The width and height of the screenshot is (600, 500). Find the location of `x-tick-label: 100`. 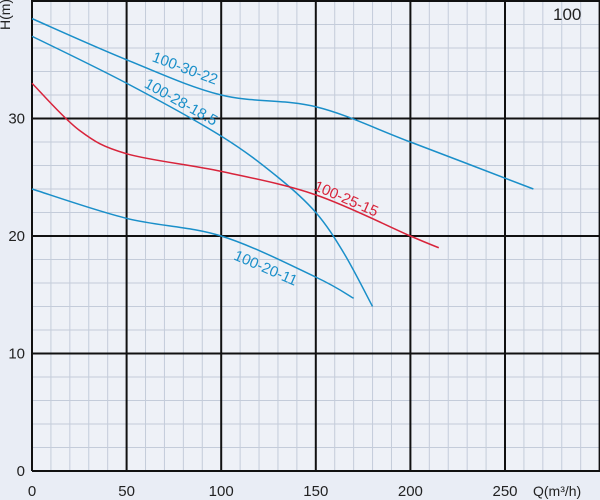

x-tick-label: 100 is located at coordinates (221, 491).